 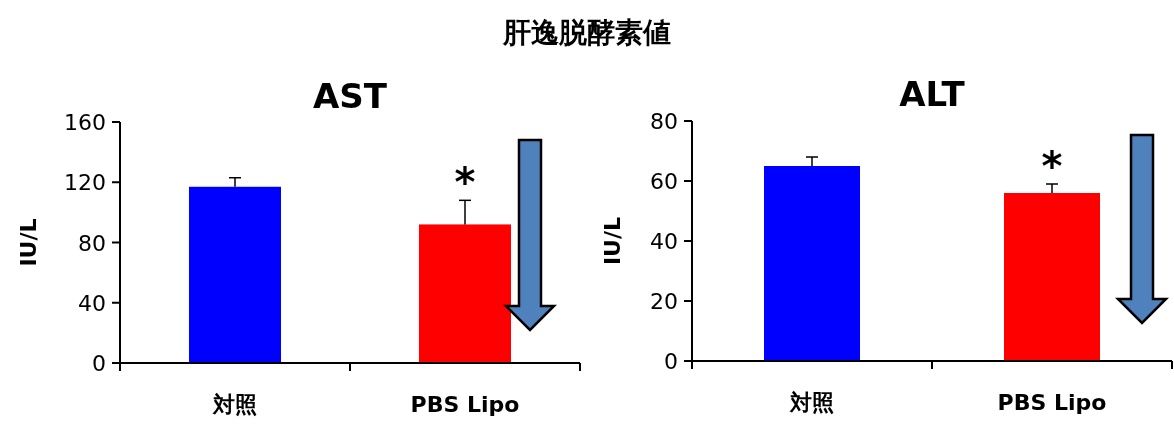 I want to click on text: 肝逸脱酵素値, so click(x=586, y=32).